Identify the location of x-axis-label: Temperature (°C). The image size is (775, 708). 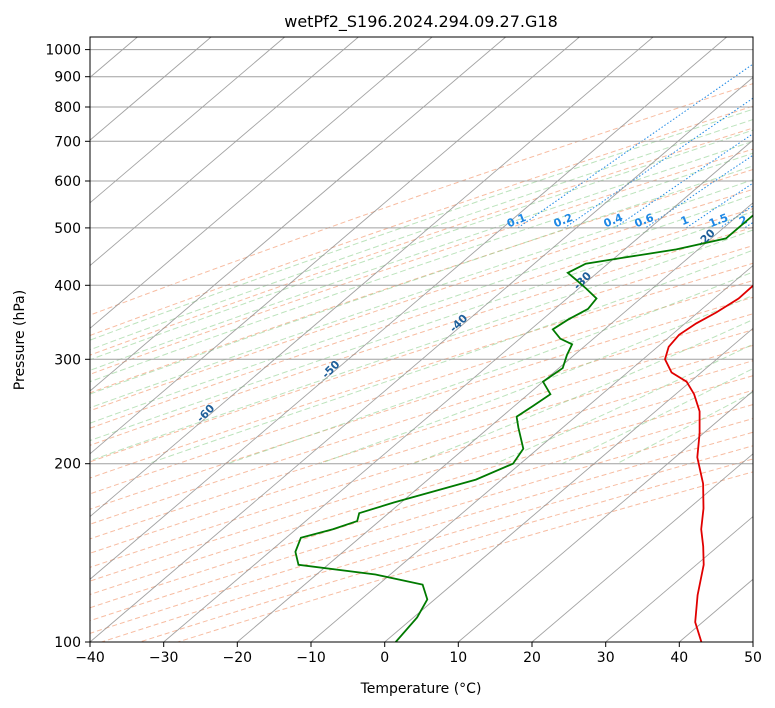
(421, 689).